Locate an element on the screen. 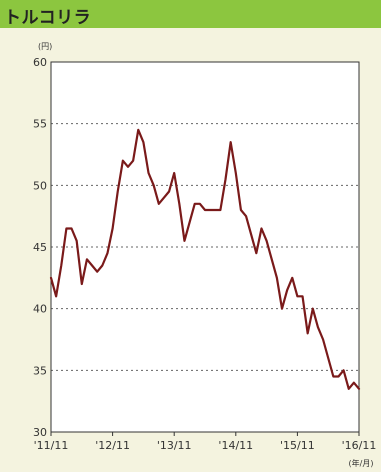 The image size is (381, 472). x-axis-unit: (年/月) is located at coordinates (361, 463).